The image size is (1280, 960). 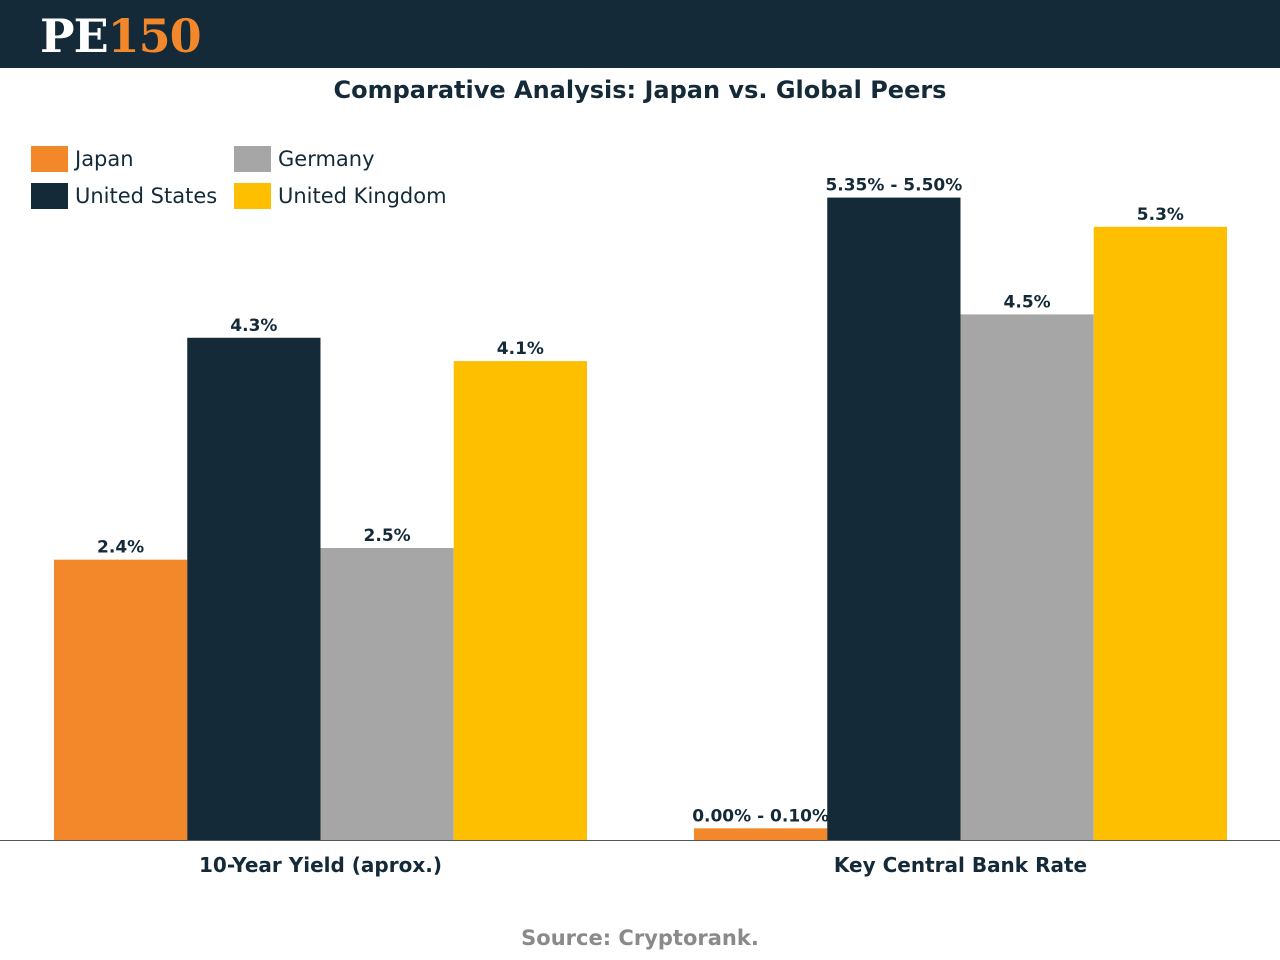 I want to click on logo-pe: PE, so click(x=74, y=36).